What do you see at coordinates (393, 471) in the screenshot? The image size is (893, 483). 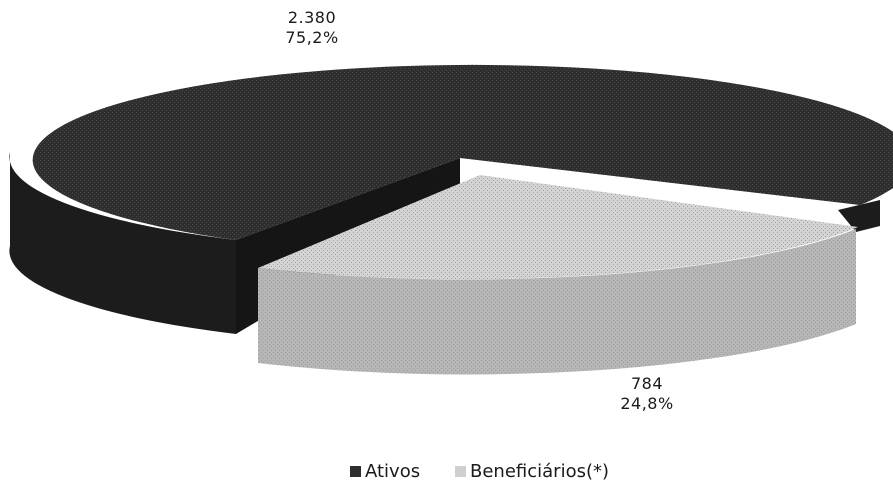 I see `legend-label-ativos: Ativos` at bounding box center [393, 471].